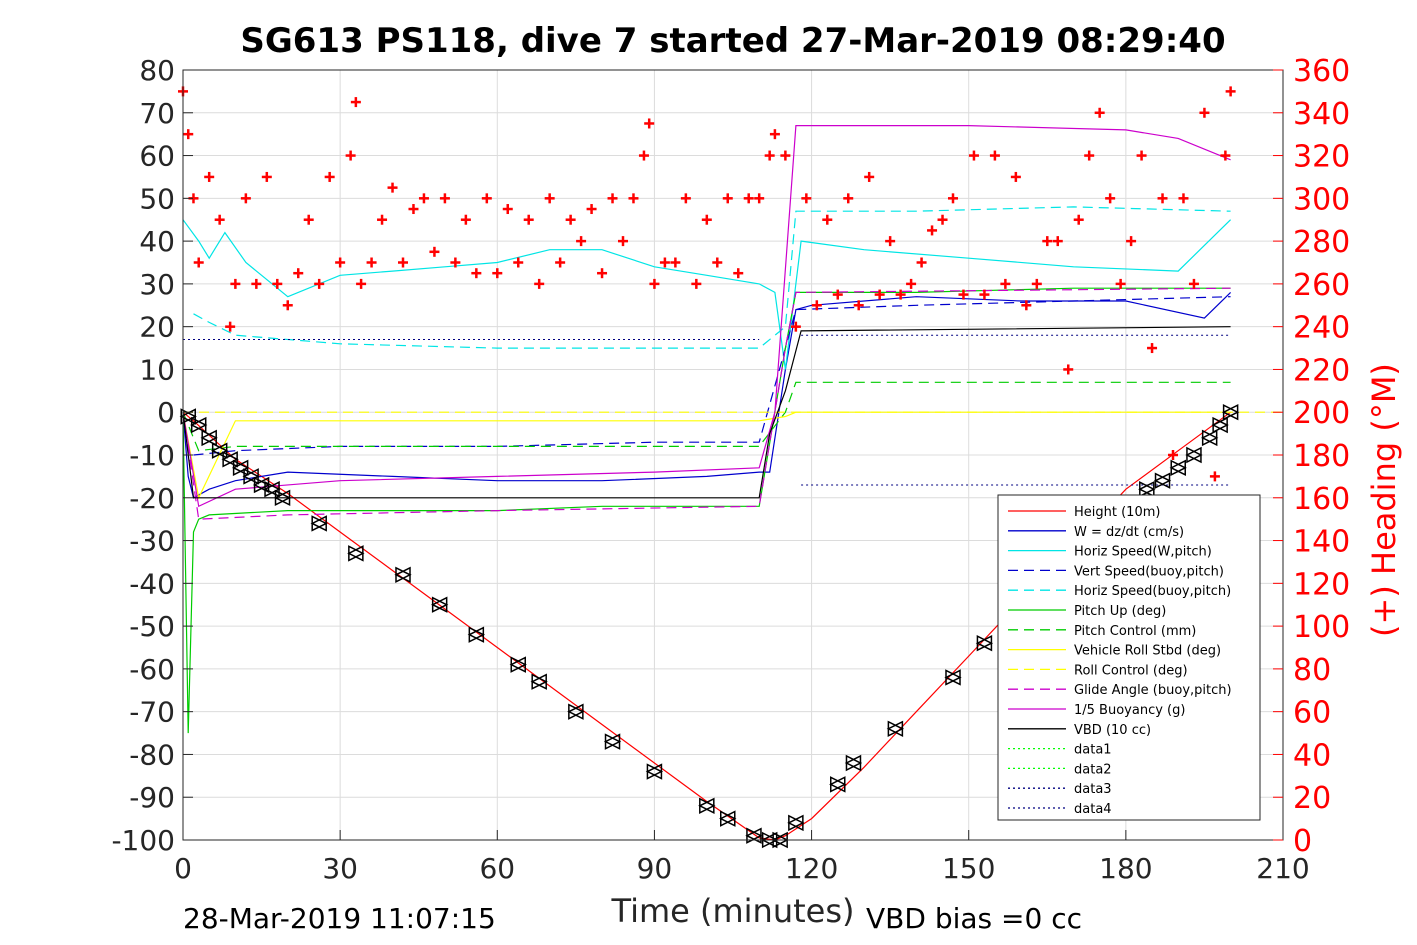  Describe the element at coordinates (1321, 199) in the screenshot. I see `right-y-tick-label: 300` at that location.